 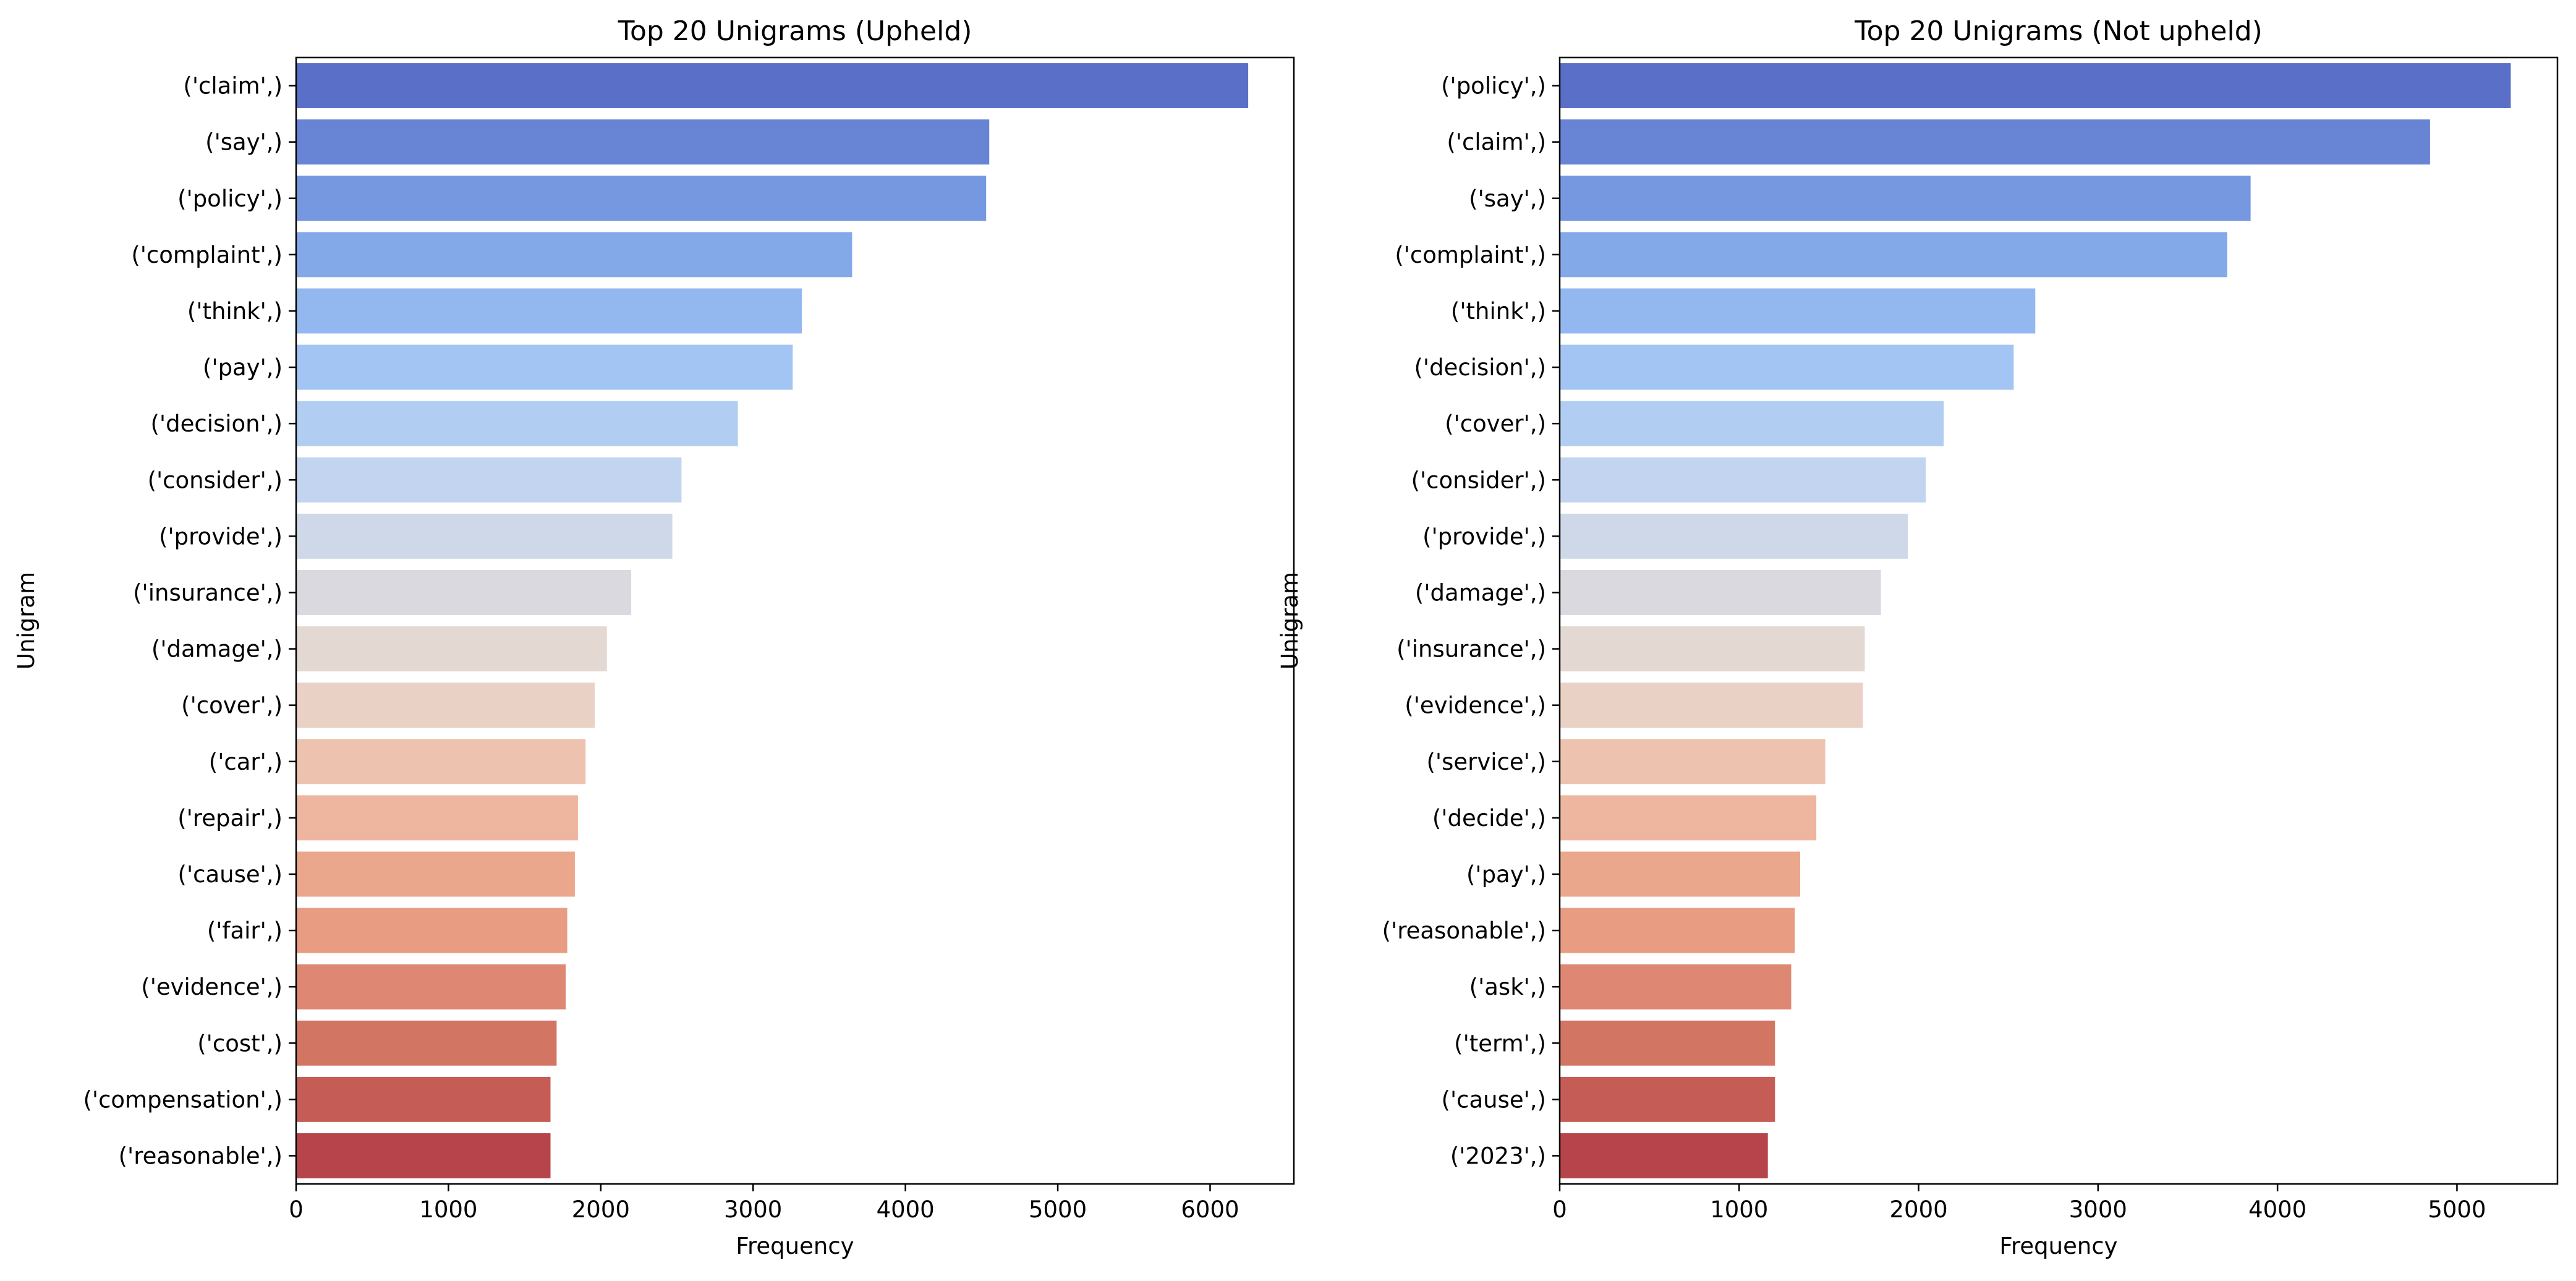 I want to click on y-tick-label: ('complaint',), so click(x=1470, y=255).